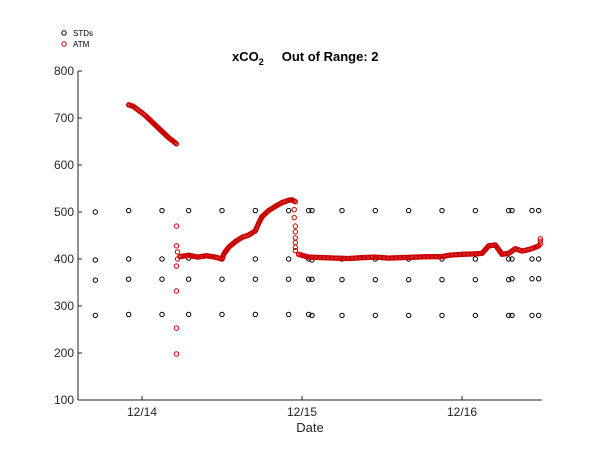 The width and height of the screenshot is (600, 450). Describe the element at coordinates (64, 306) in the screenshot. I see `y-tick-label: 300` at that location.